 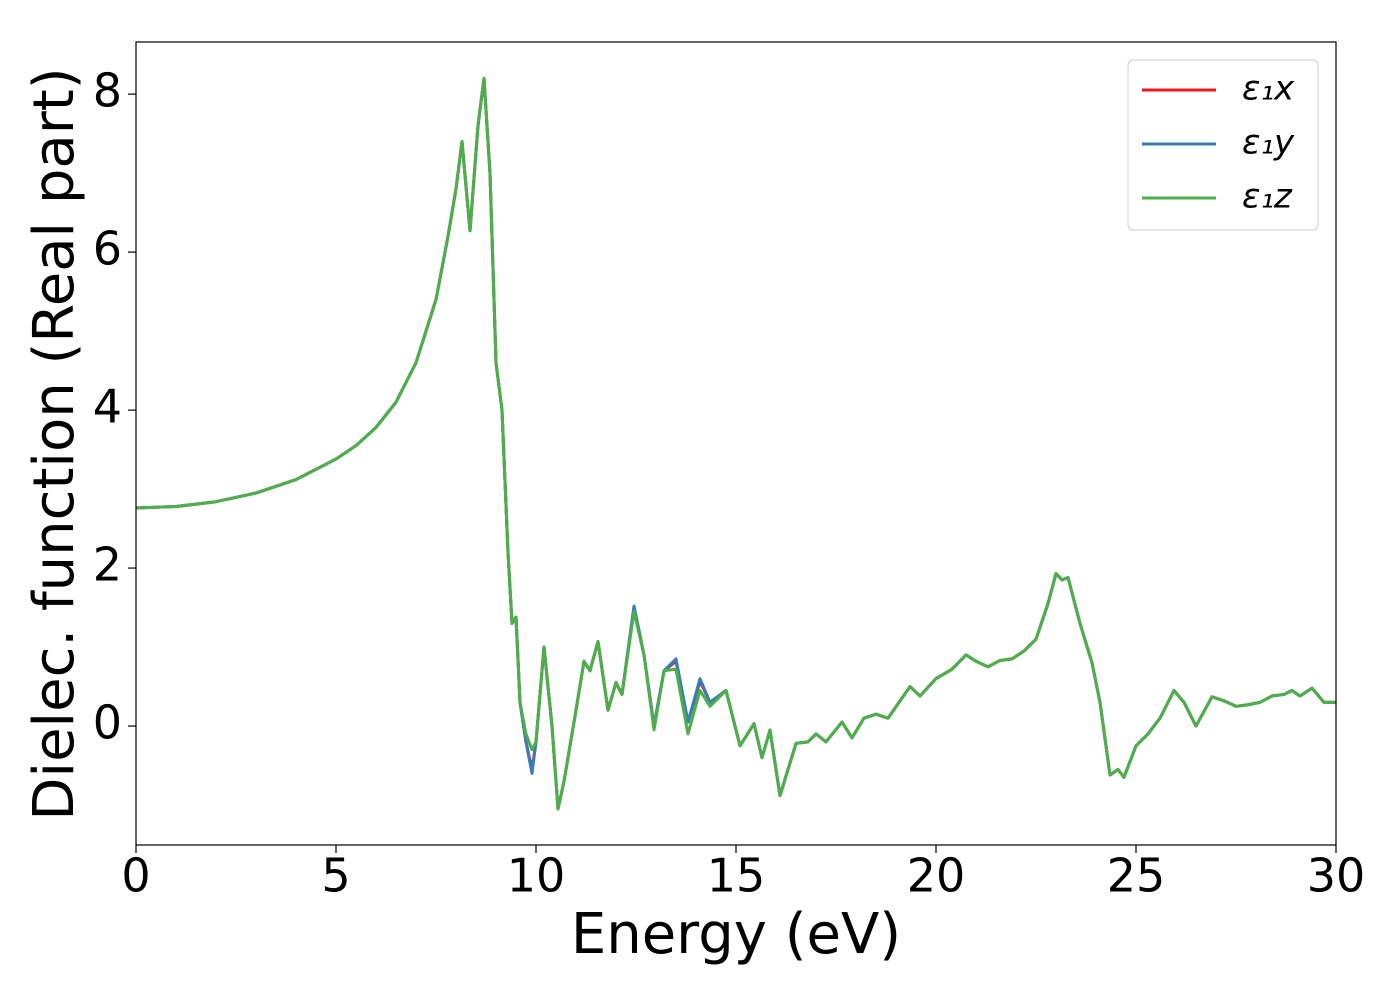 What do you see at coordinates (736, 934) in the screenshot?
I see `x-axis-label: Energy (eV)` at bounding box center [736, 934].